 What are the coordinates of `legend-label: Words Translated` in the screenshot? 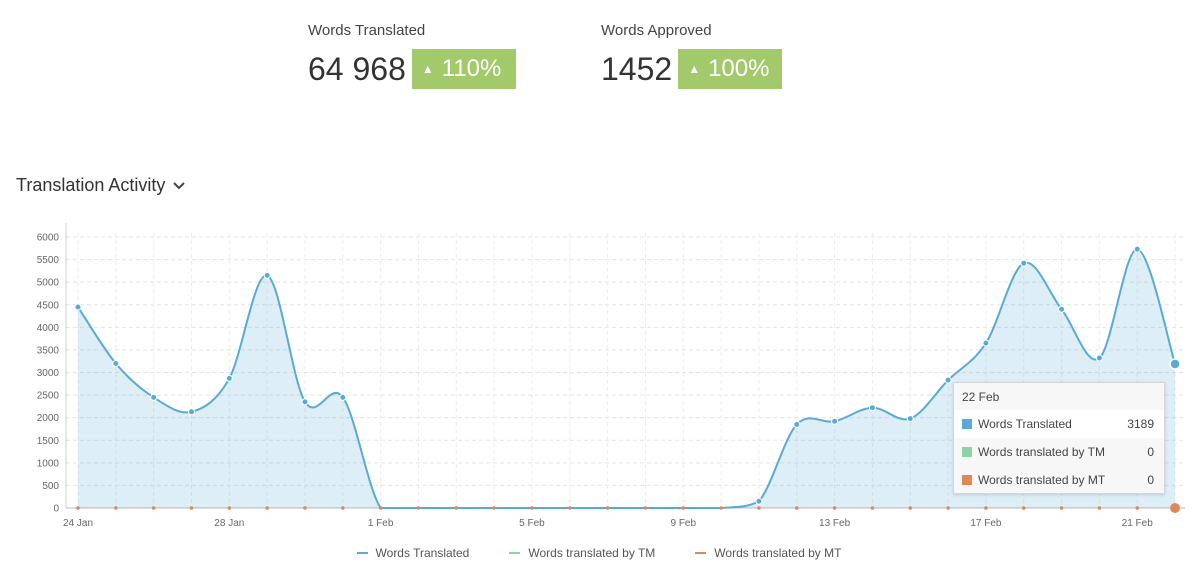 It's located at (422, 553).